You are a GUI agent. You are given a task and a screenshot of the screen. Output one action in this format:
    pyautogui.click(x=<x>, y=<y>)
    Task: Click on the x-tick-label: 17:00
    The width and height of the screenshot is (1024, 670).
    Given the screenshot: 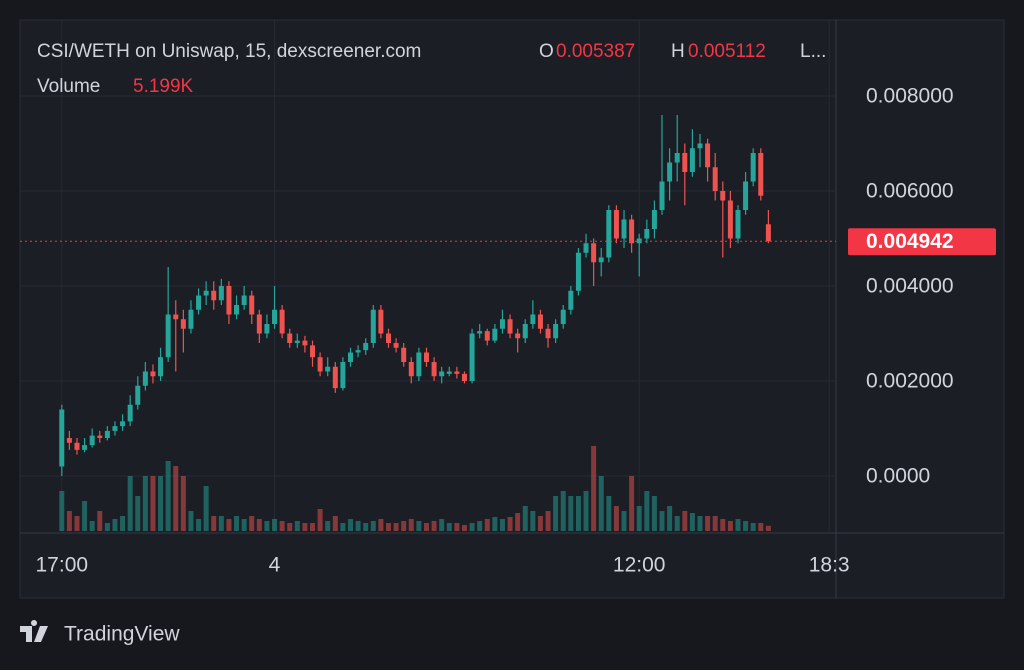 What is the action you would take?
    pyautogui.click(x=62, y=565)
    